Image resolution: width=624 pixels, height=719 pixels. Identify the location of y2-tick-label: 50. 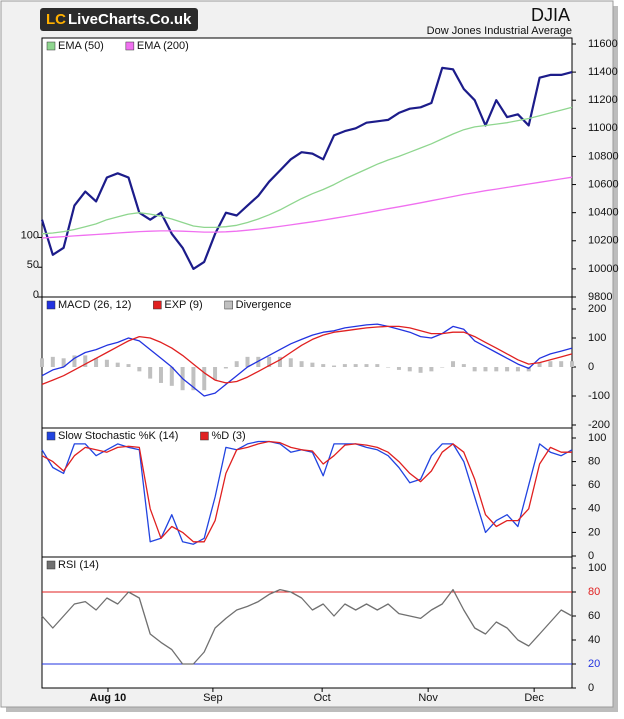
(33, 265).